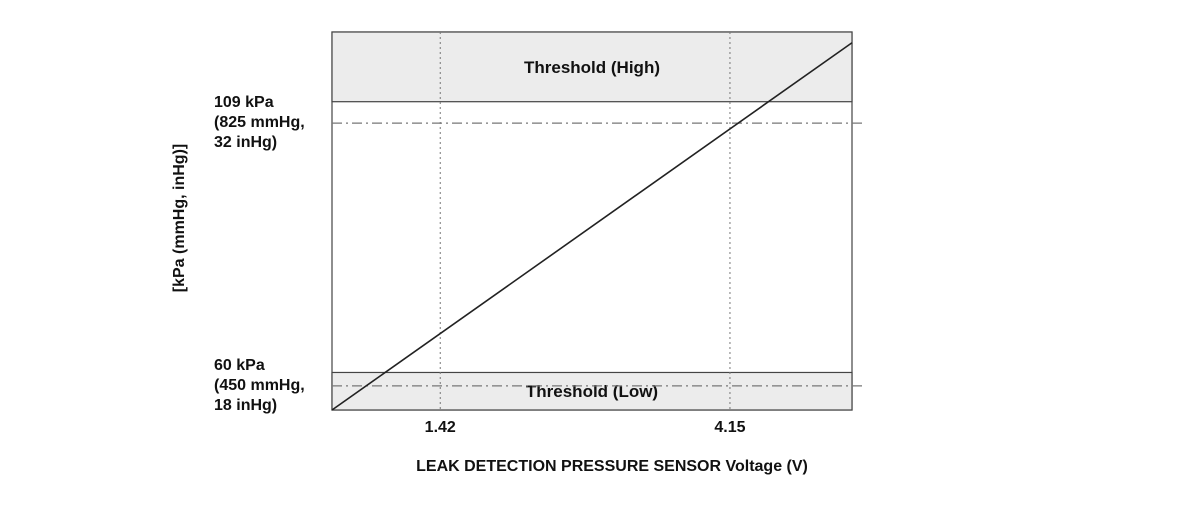 The image size is (1200, 517). I want to click on y-tick-line: 18 inHg), so click(245, 405).